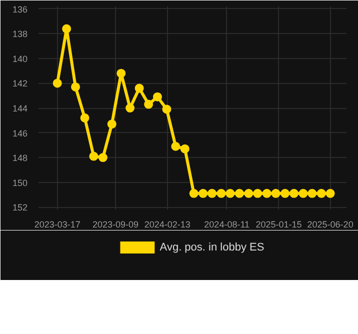 Image resolution: width=358 pixels, height=334 pixels. I want to click on x-tick-label: 2024-08-11, so click(227, 225).